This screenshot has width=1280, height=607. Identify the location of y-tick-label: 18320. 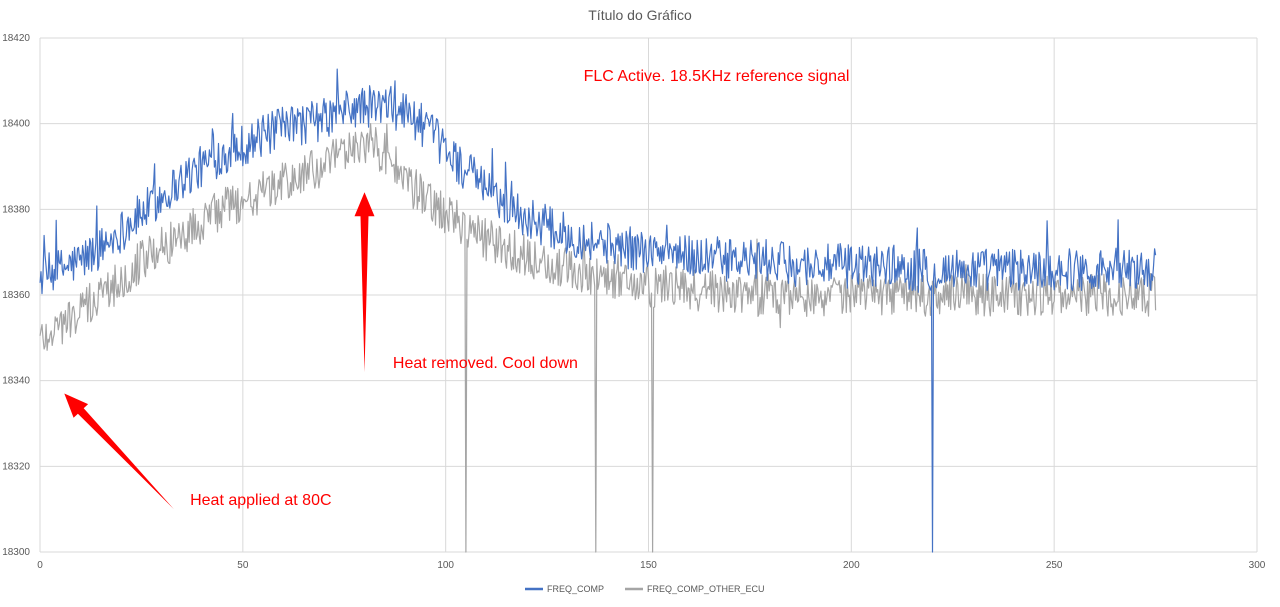
(16, 466).